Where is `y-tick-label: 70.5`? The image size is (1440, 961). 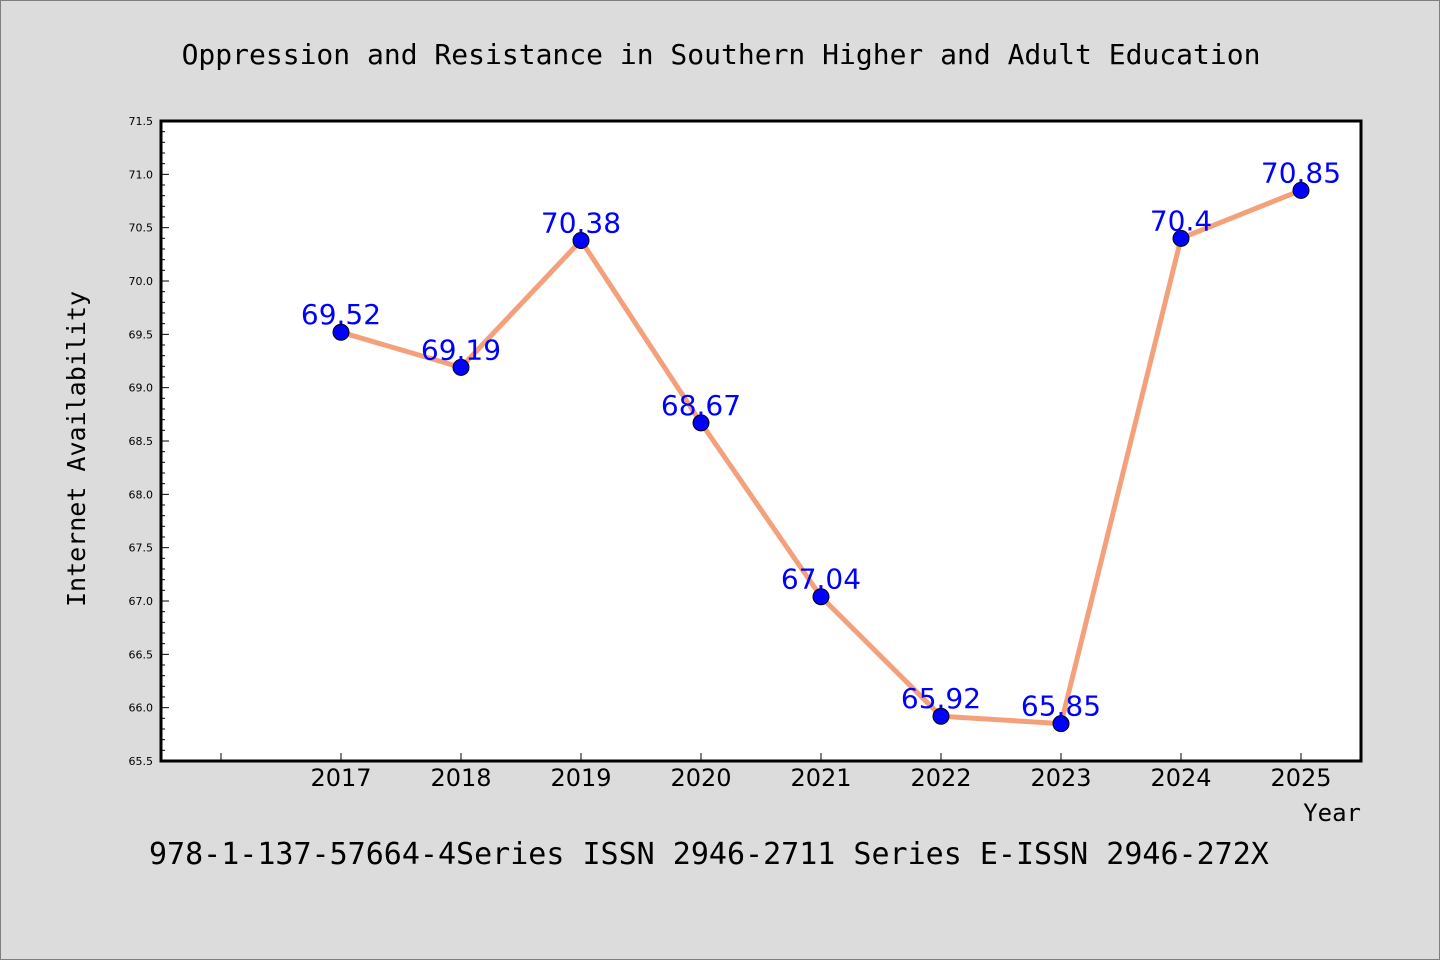 y-tick-label: 70.5 is located at coordinates (141, 228).